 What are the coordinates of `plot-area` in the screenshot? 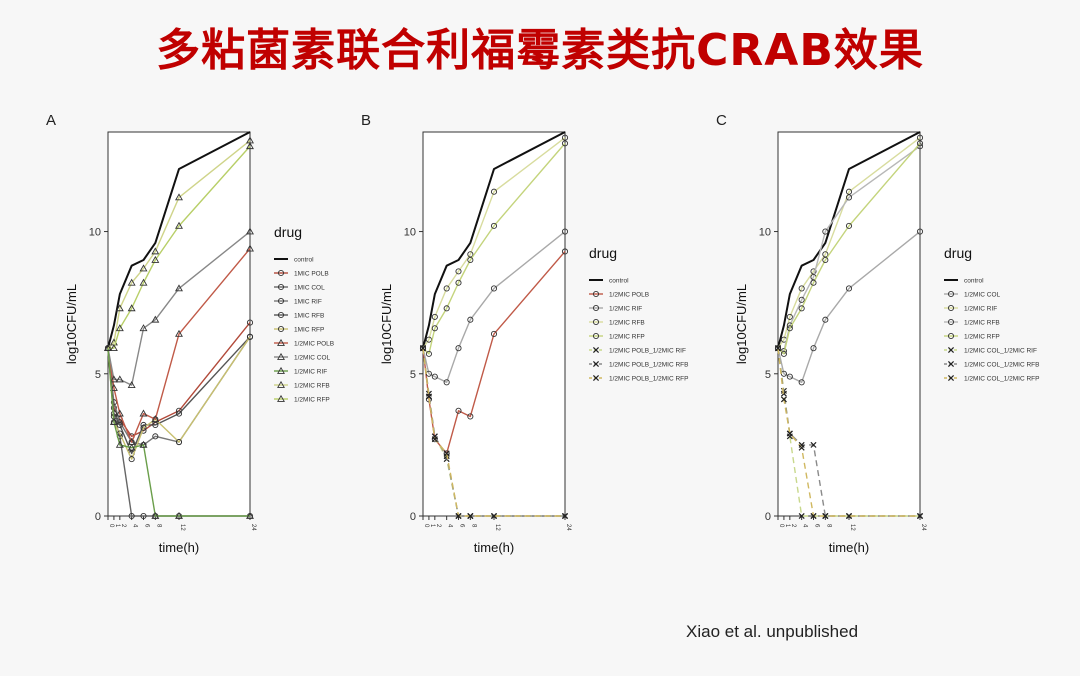 It's located at (849, 324).